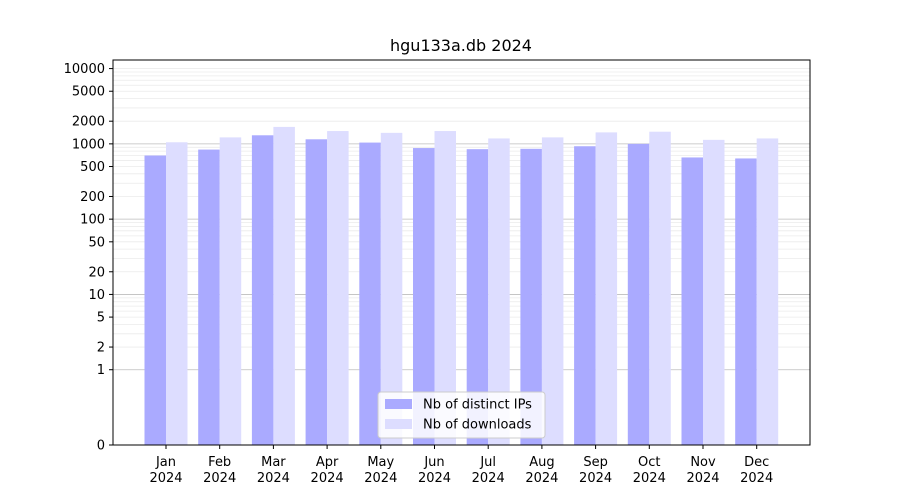  I want to click on y-tick-label: 5000, so click(88, 92).